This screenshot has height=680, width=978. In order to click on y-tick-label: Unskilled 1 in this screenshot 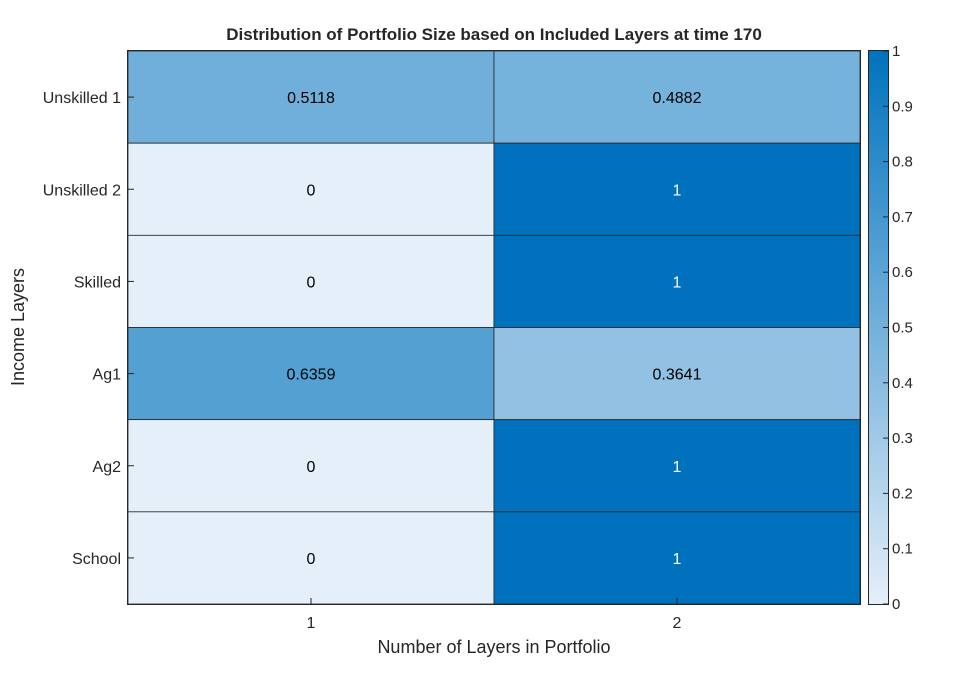, I will do `click(82, 98)`.